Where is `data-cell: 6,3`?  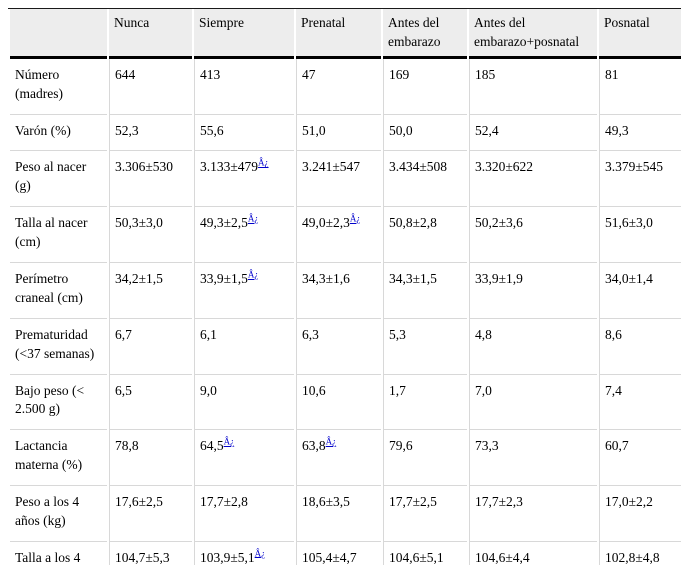
data-cell: 6,3 is located at coordinates (338, 346).